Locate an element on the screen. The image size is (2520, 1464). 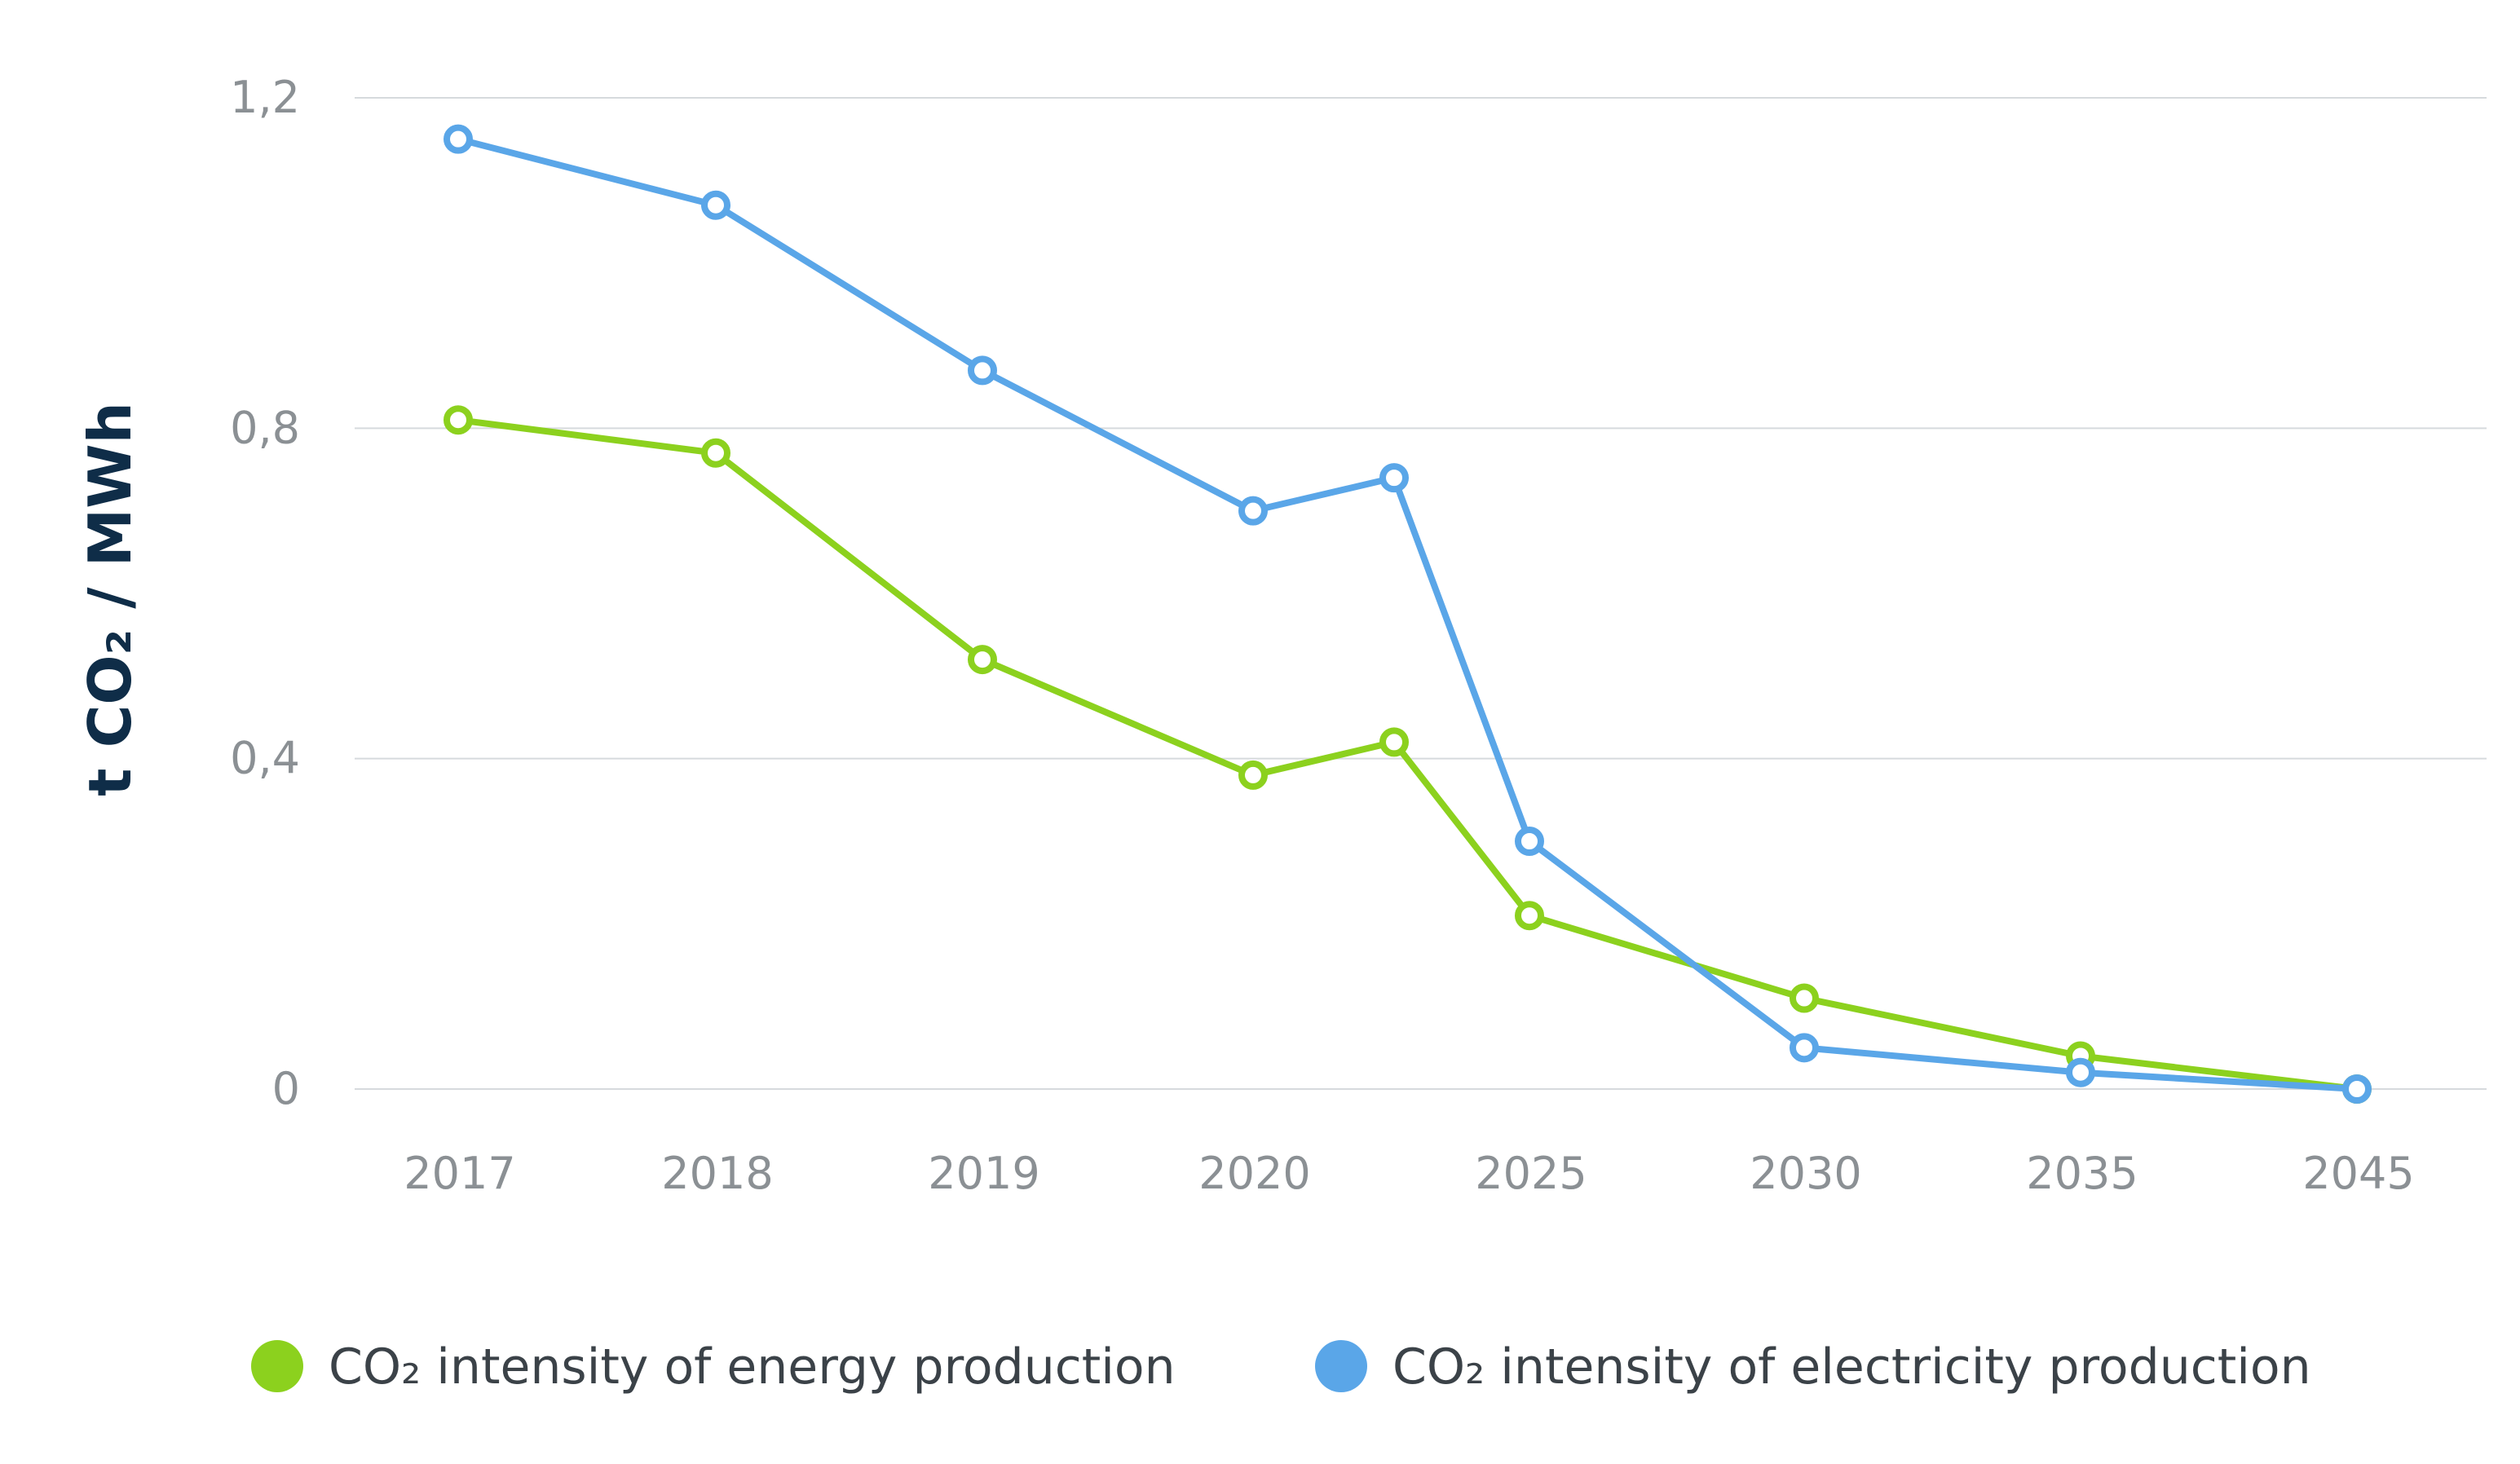
legend-item: CO₂ intensity of energy production is located at coordinates (713, 1367).